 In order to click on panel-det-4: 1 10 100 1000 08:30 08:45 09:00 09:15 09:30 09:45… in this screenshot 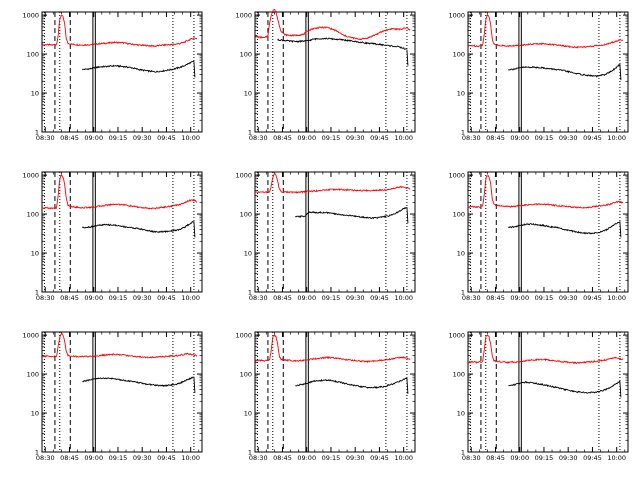, I will do `click(112, 236)`.